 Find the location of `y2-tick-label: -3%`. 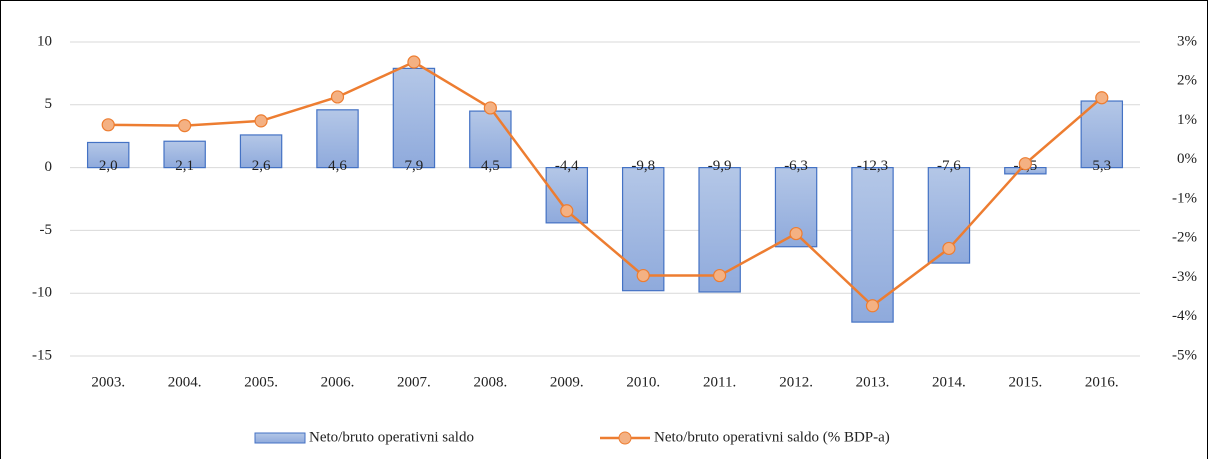

y2-tick-label: -3% is located at coordinates (1184, 277).